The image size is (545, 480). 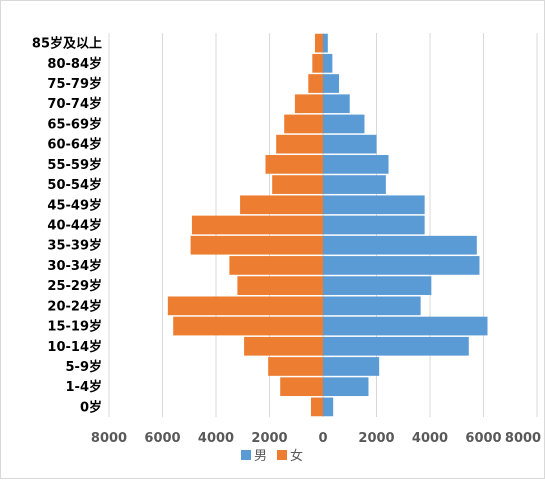 I want to click on category-label-5: 20-24岁, so click(x=74, y=306).